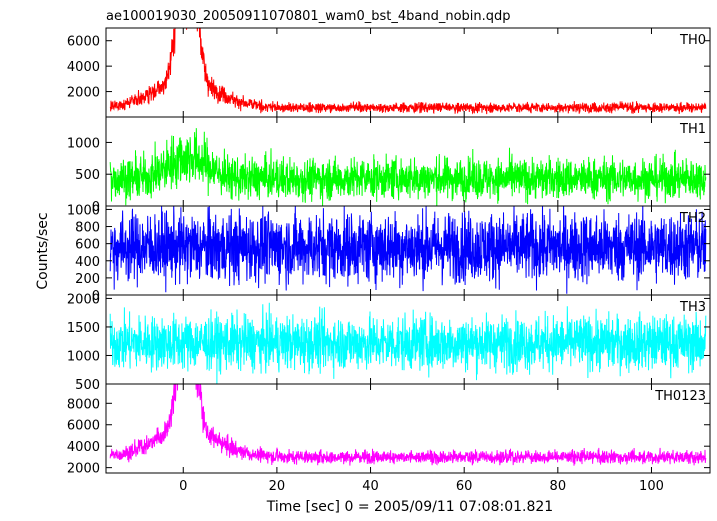 This screenshot has width=717, height=521. What do you see at coordinates (408, 425) in the screenshot?
I see `series-line-th0123` at bounding box center [408, 425].